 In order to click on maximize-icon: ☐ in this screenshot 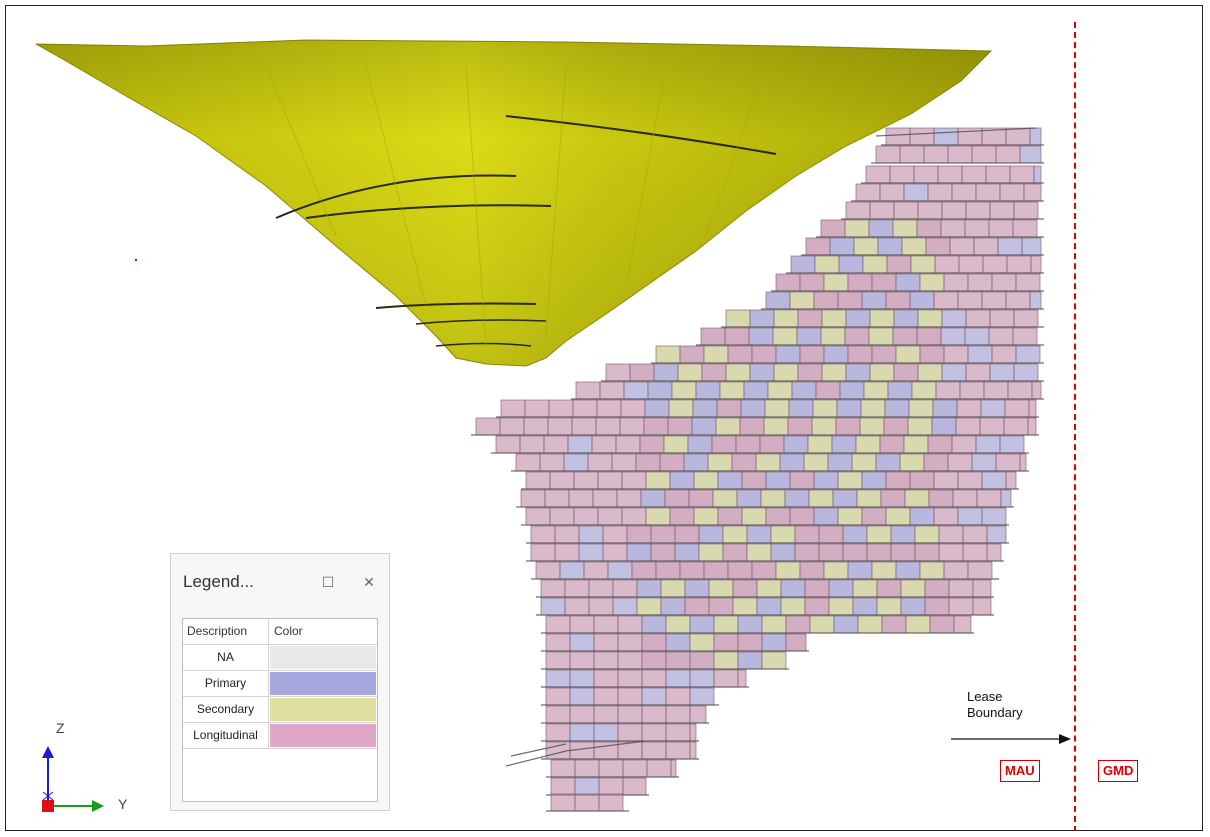, I will do `click(328, 582)`.